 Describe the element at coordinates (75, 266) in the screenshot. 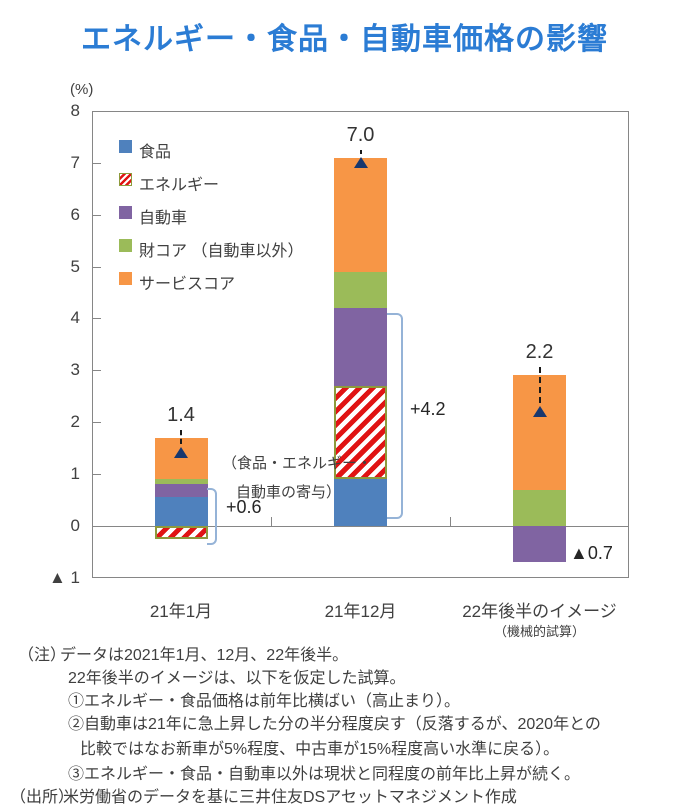

I see `y-axis-tick-label: 5` at that location.